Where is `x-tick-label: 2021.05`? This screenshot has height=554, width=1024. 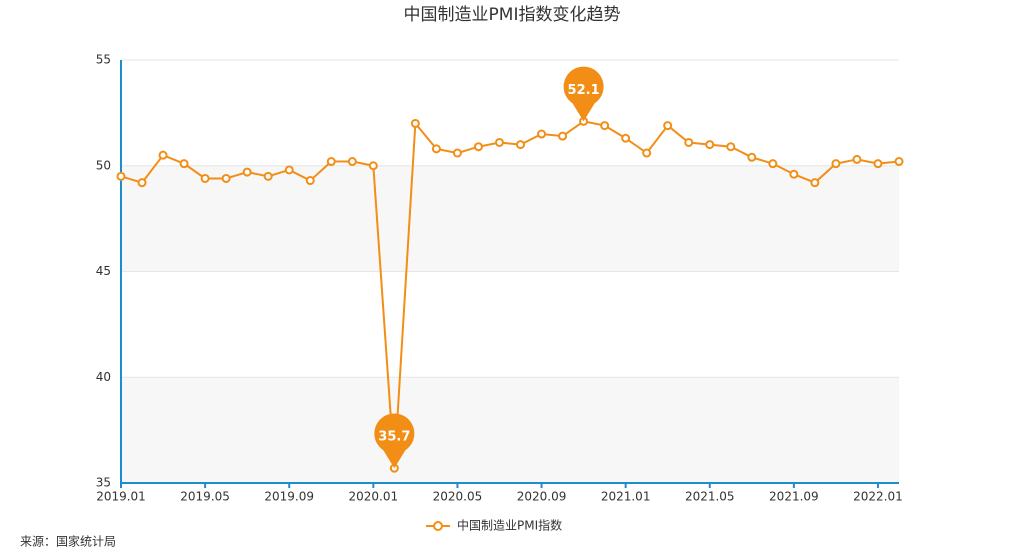 x-tick-label: 2021.05 is located at coordinates (710, 497).